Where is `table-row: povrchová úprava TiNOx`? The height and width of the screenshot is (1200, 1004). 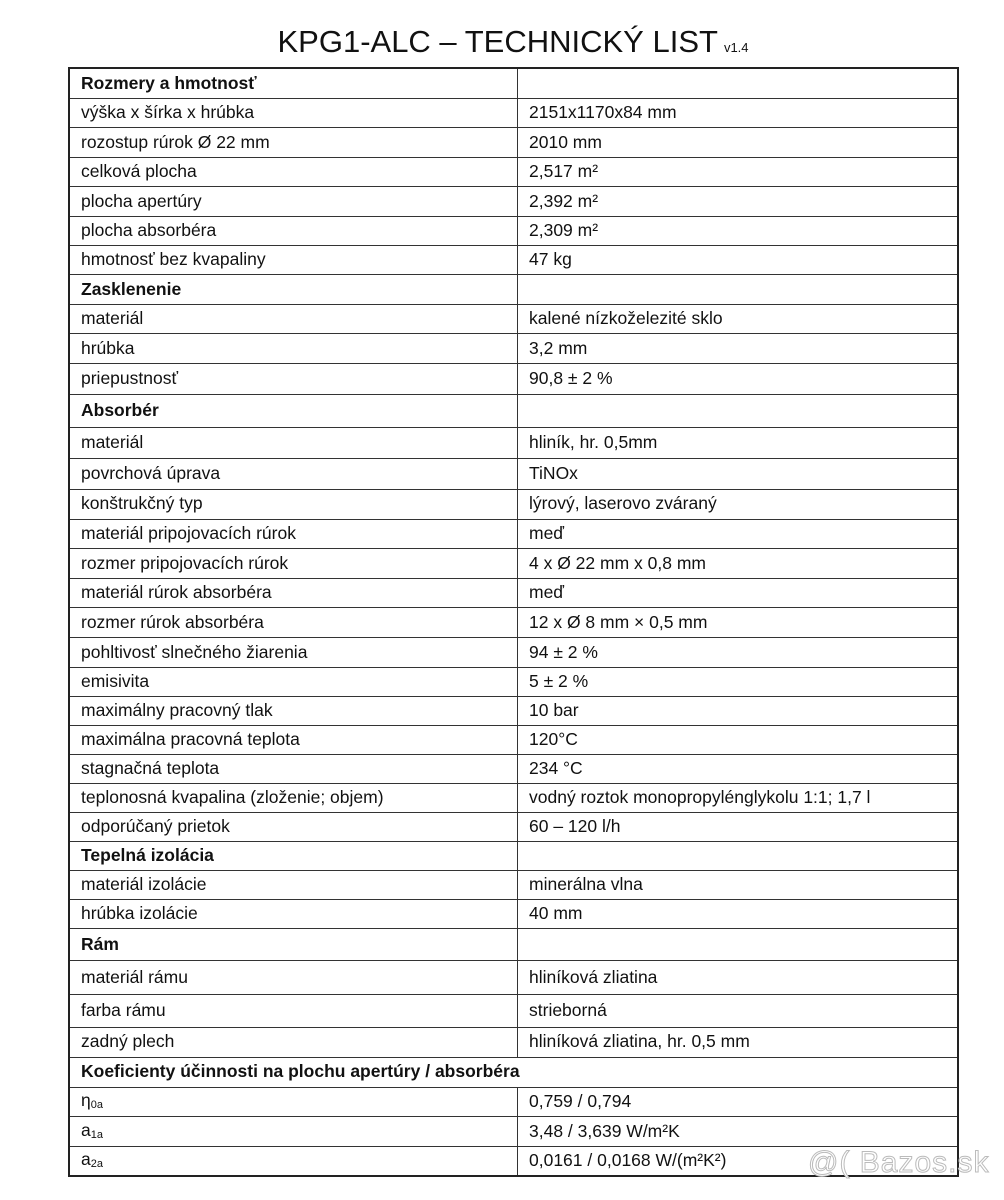 table-row: povrchová úprava TiNOx is located at coordinates (513, 474).